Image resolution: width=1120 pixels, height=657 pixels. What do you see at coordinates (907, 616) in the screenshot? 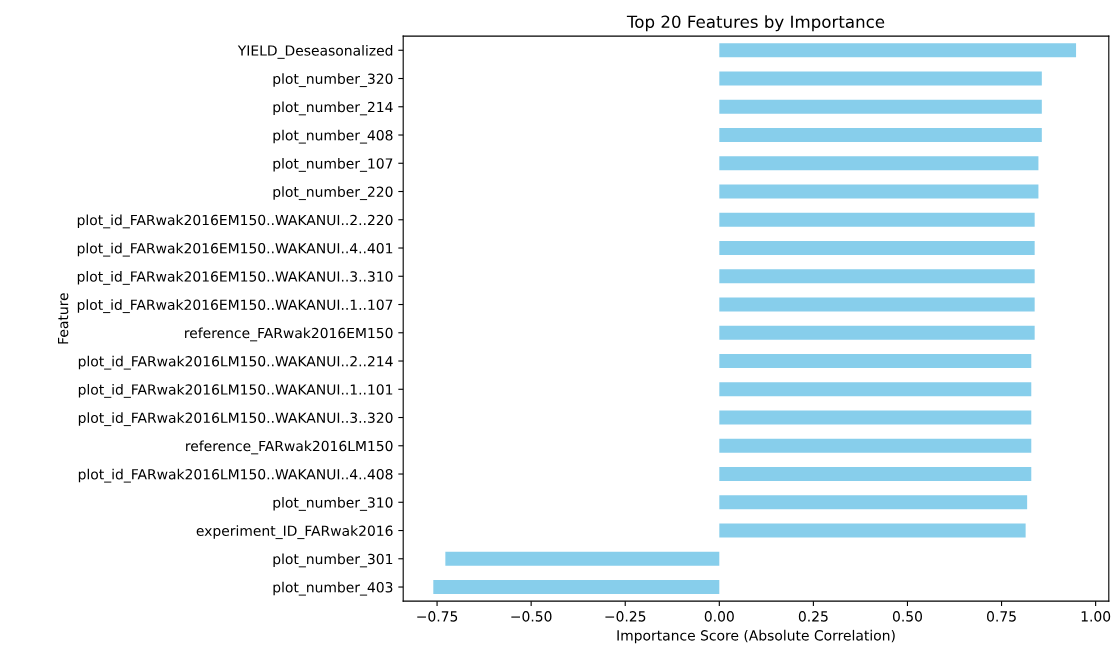
I see `x-tick-label: 0.50` at bounding box center [907, 616].